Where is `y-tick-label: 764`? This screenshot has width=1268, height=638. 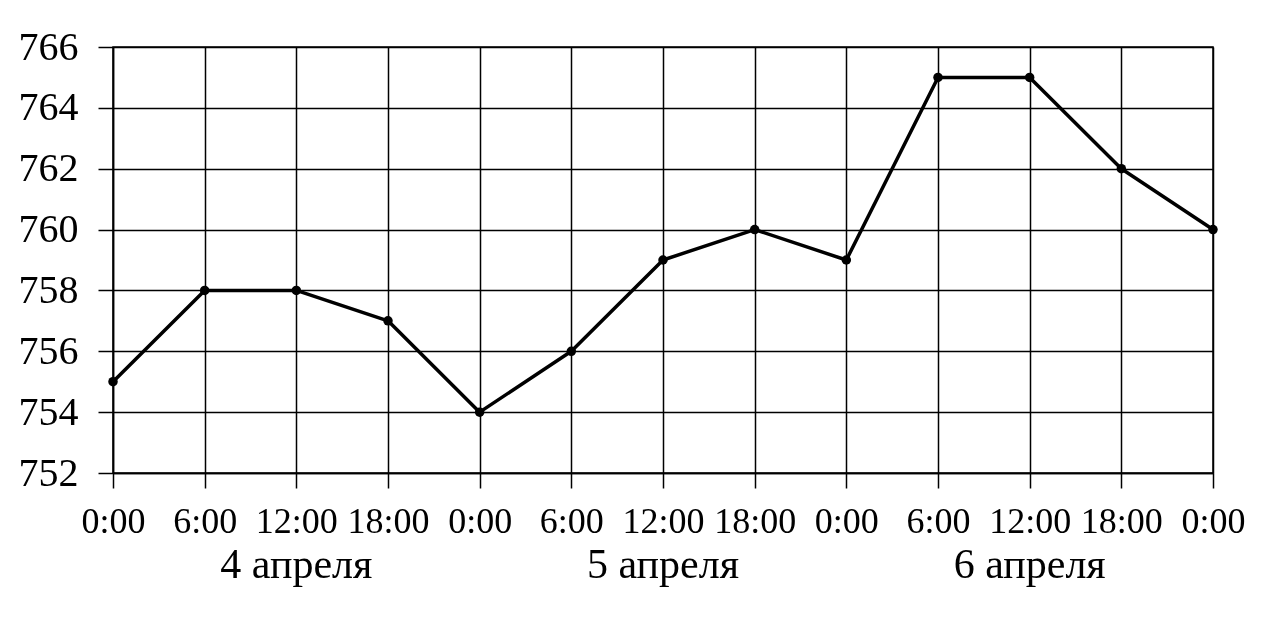 y-tick-label: 764 is located at coordinates (48, 107).